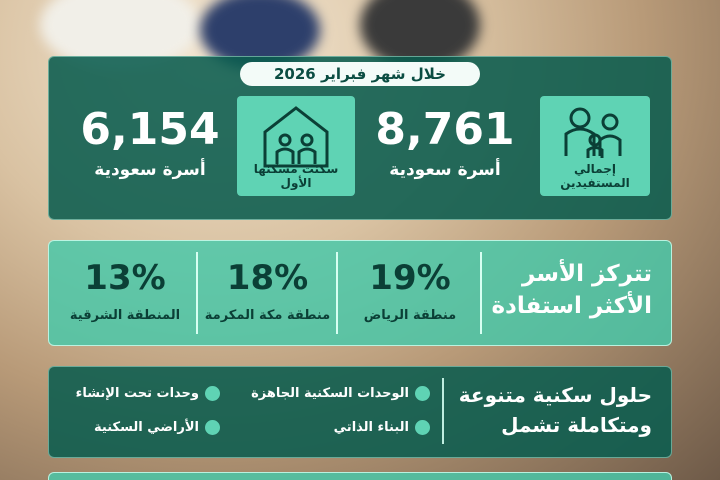 Image resolution: width=720 pixels, height=480 pixels. I want to click on solution-item: الأراضي السكنية, so click(130, 427).